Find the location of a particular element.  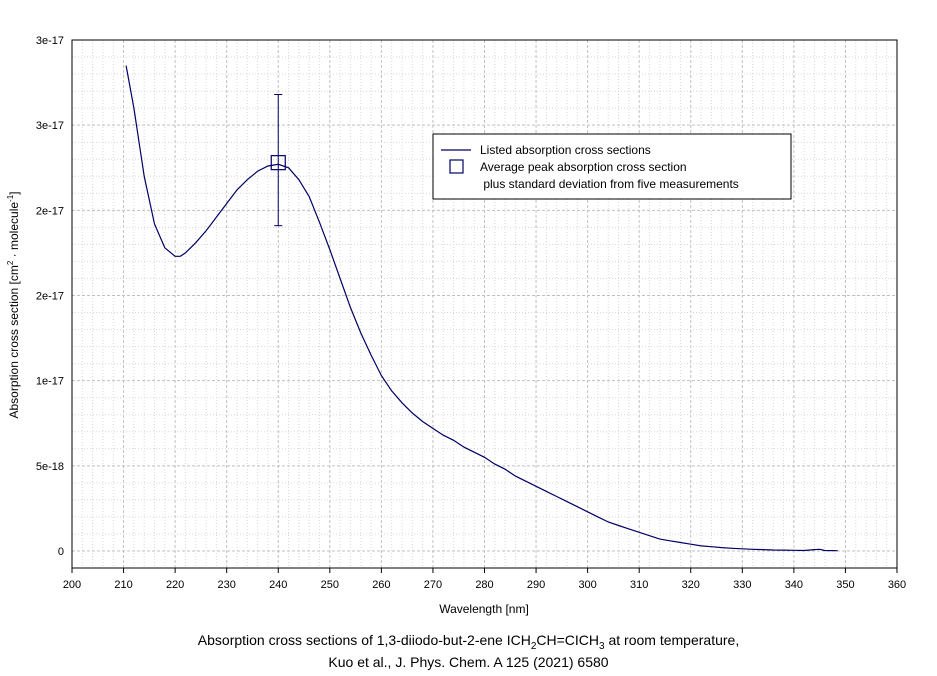

x-tick-label: 320 is located at coordinates (691, 585).